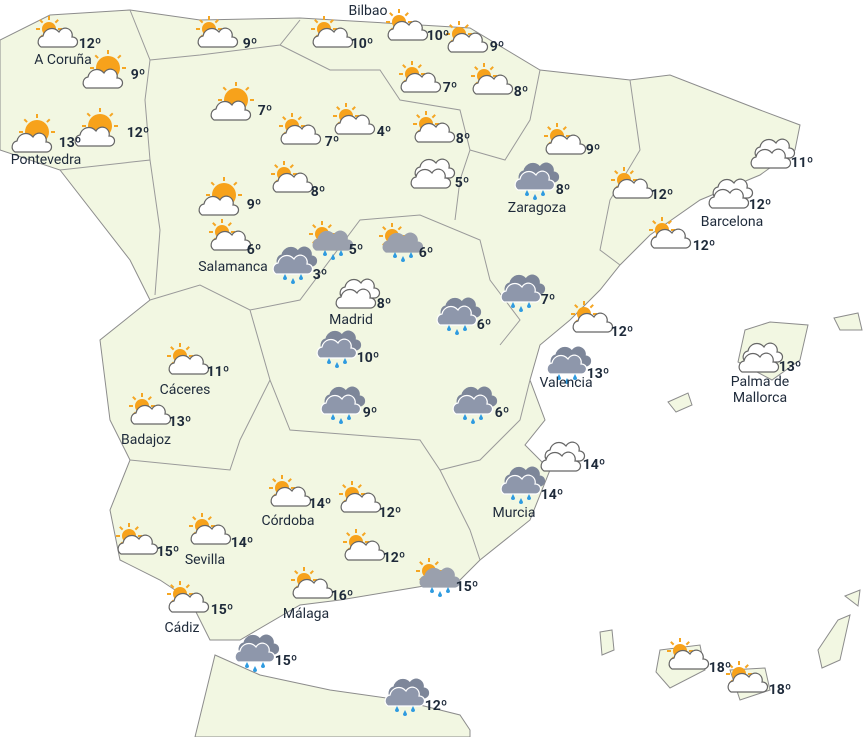  What do you see at coordinates (63, 60) in the screenshot?
I see `city-name: A Coruña` at bounding box center [63, 60].